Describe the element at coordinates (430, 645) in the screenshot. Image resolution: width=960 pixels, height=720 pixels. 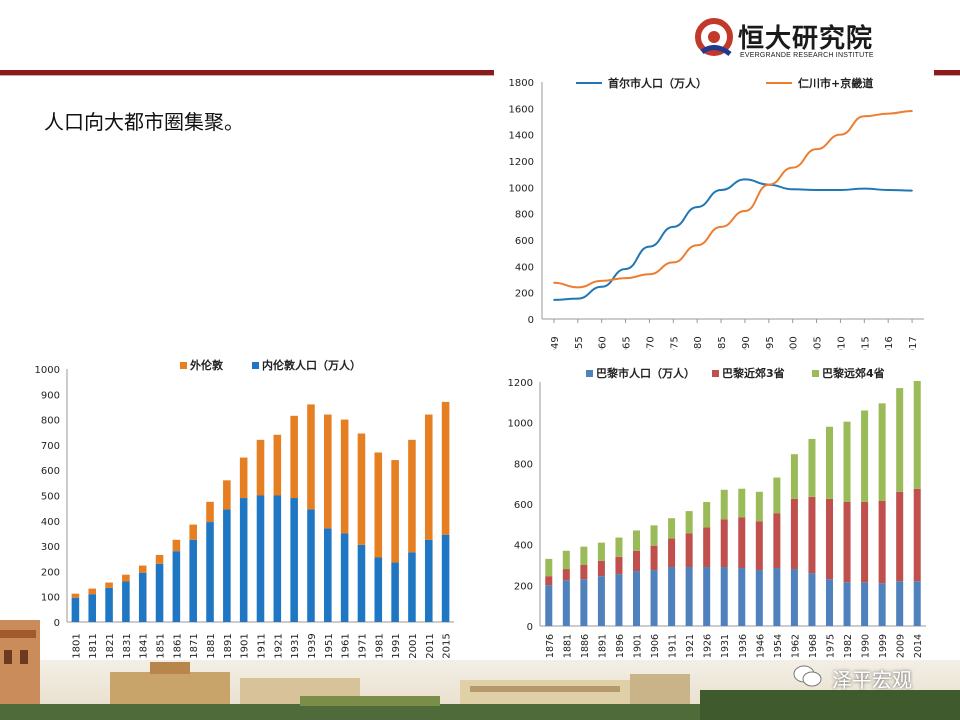
I see `x-tick-label: 2011` at that location.